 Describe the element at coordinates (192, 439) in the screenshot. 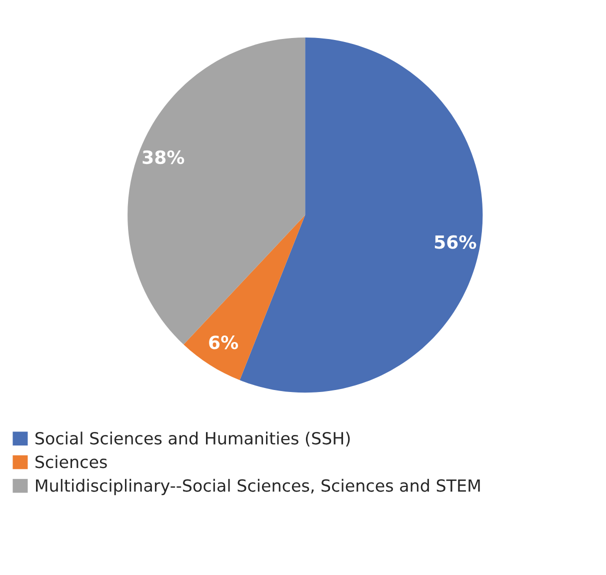

I see `legend-label: Social Sciences and Humanities (SSH)` at that location.